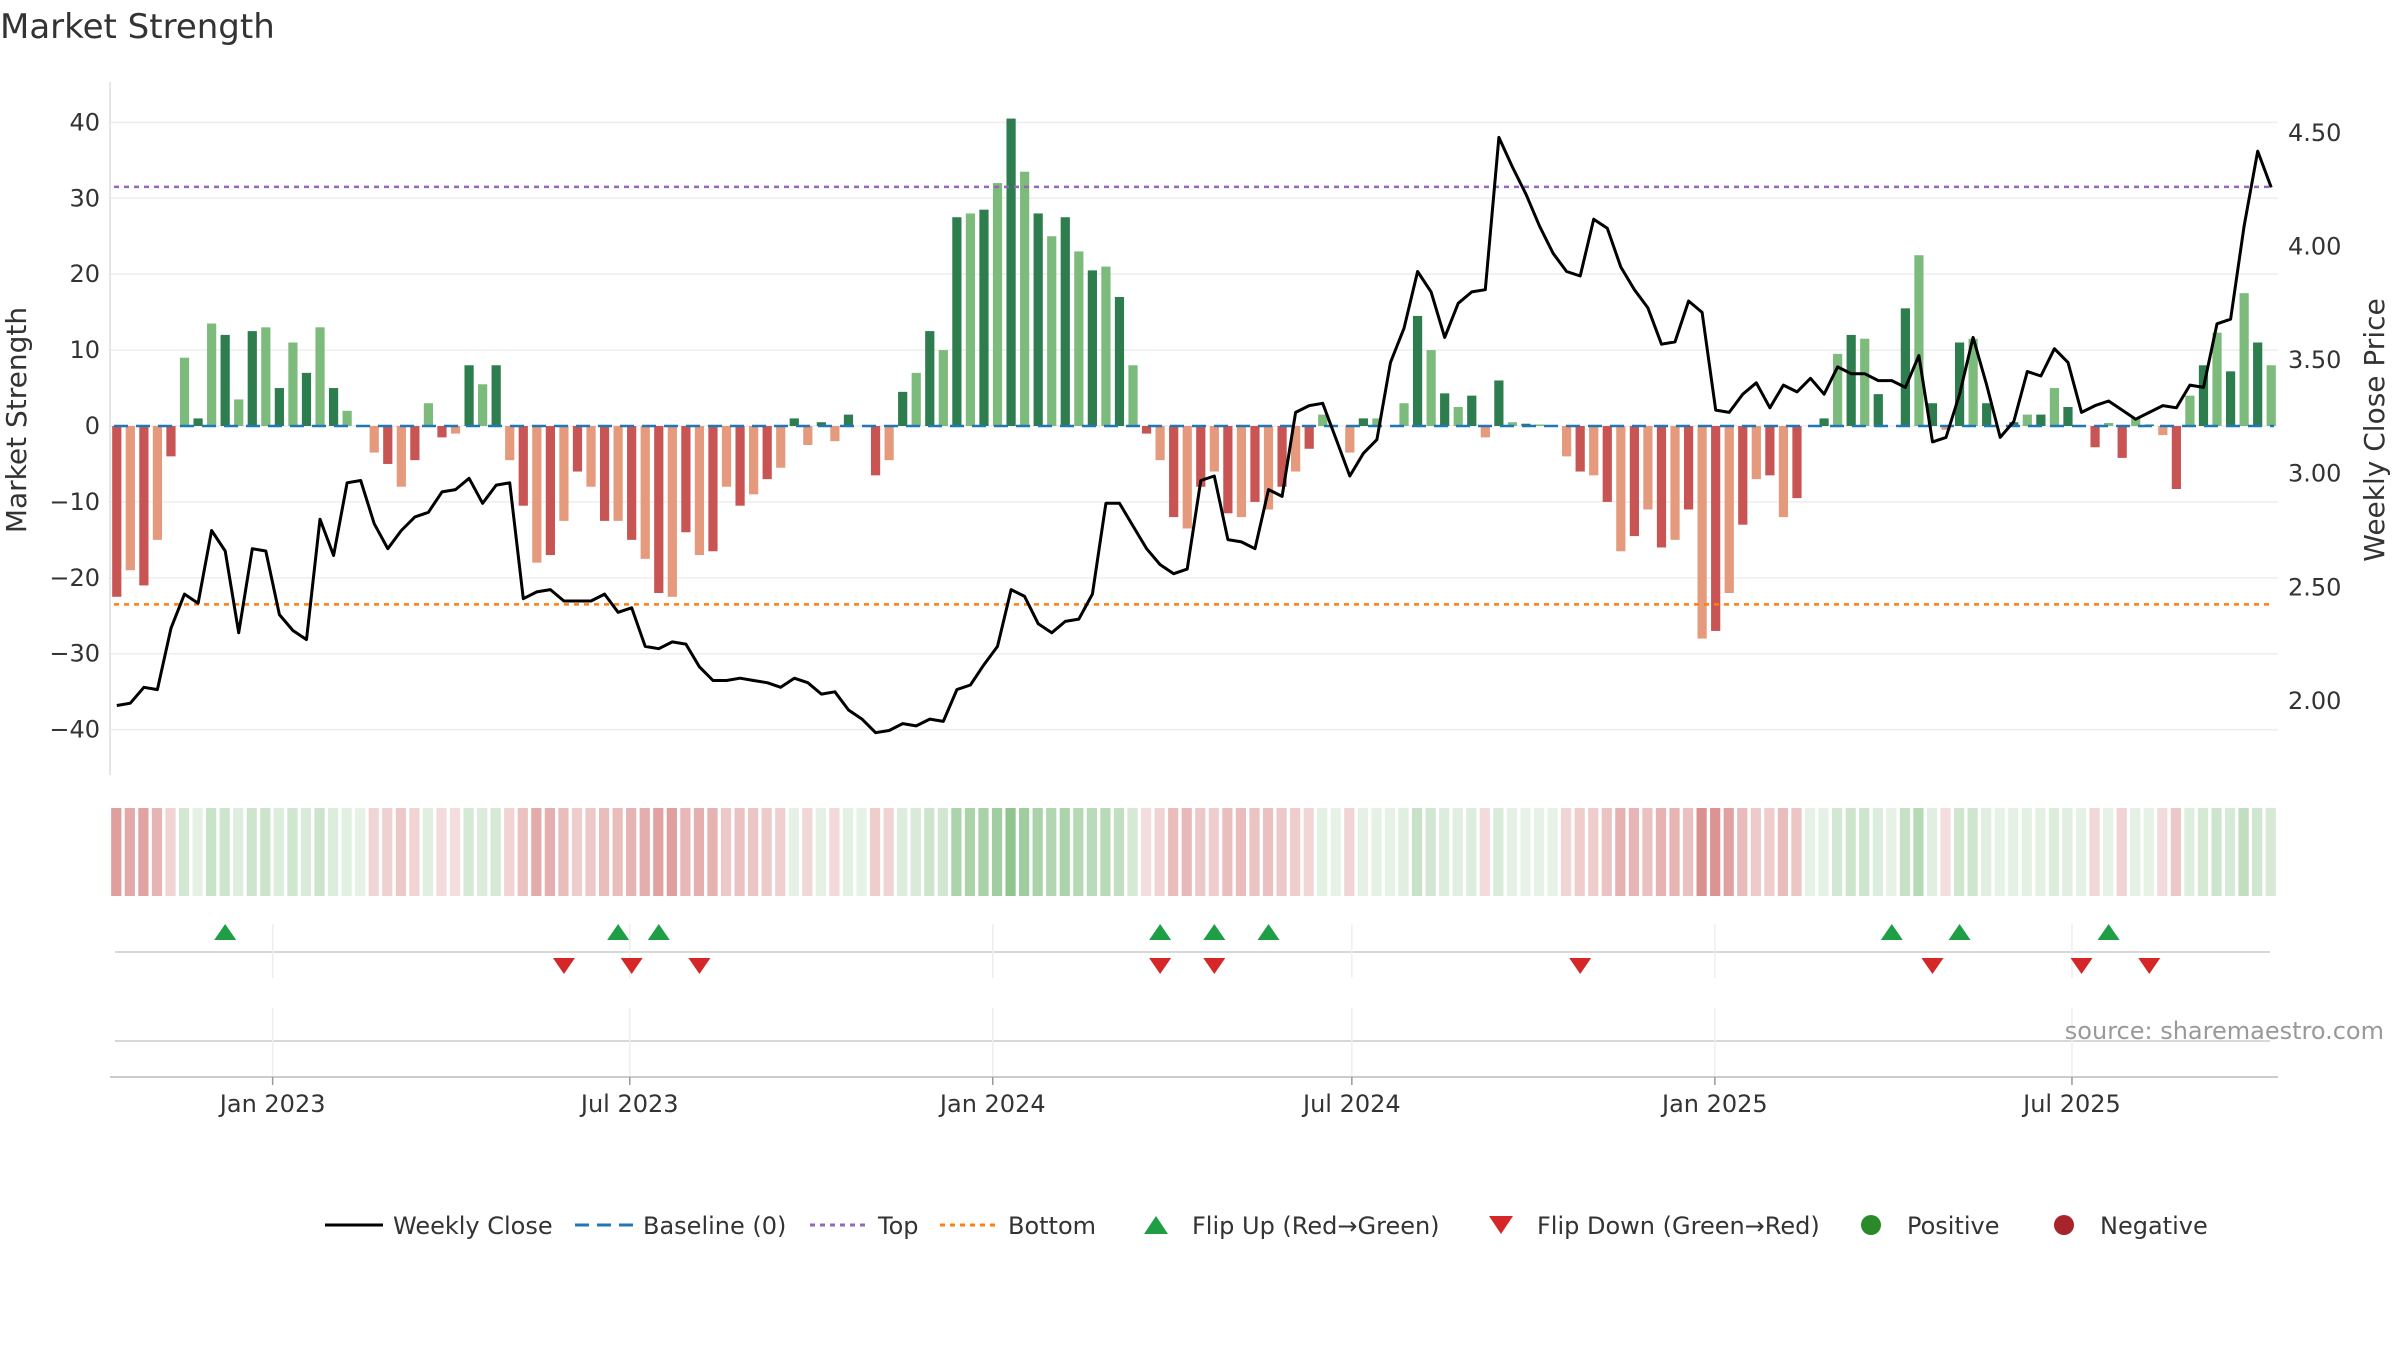  What do you see at coordinates (74, 578) in the screenshot?
I see `left-tick-label: −20` at bounding box center [74, 578].